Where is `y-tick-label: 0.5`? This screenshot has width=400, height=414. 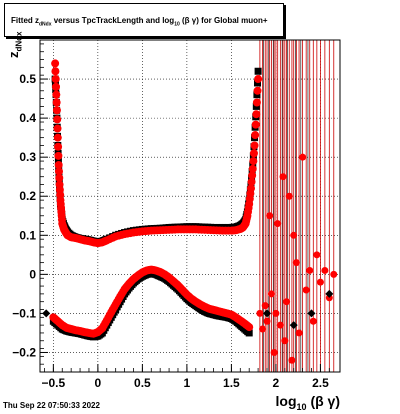
y-tick-label: 0.5 is located at coordinates (27, 79).